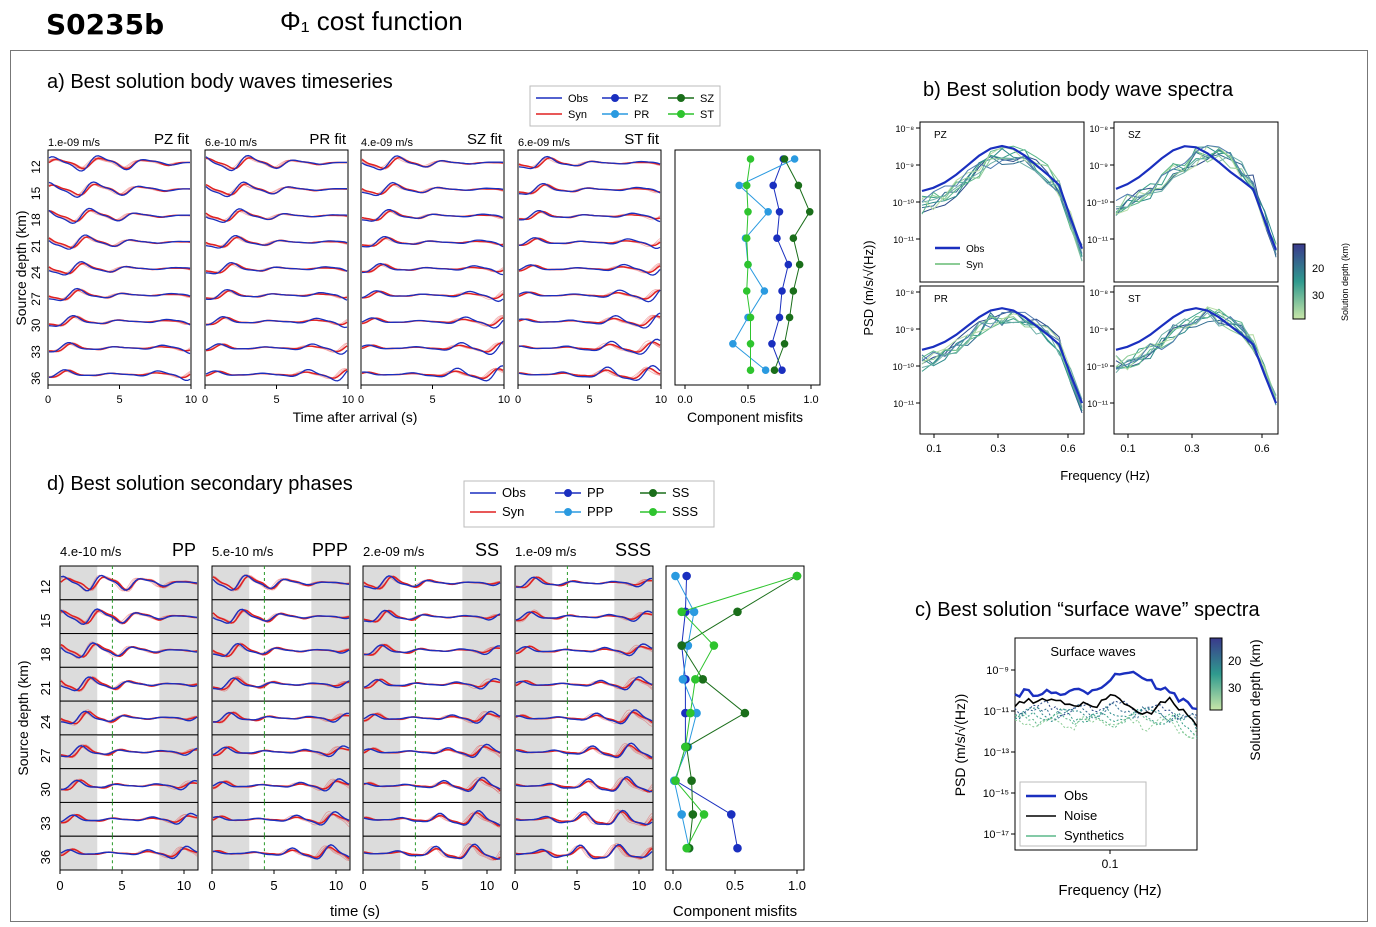 The image size is (1376, 927). What do you see at coordinates (675, 576) in the screenshot?
I see `panel-d-misfit-point-PPP` at bounding box center [675, 576].